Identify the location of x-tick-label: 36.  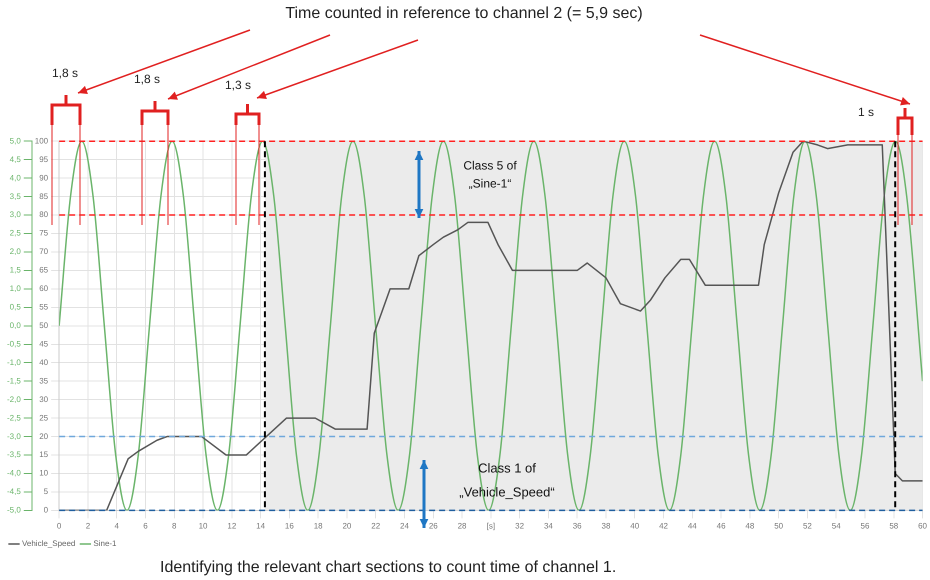
(577, 525).